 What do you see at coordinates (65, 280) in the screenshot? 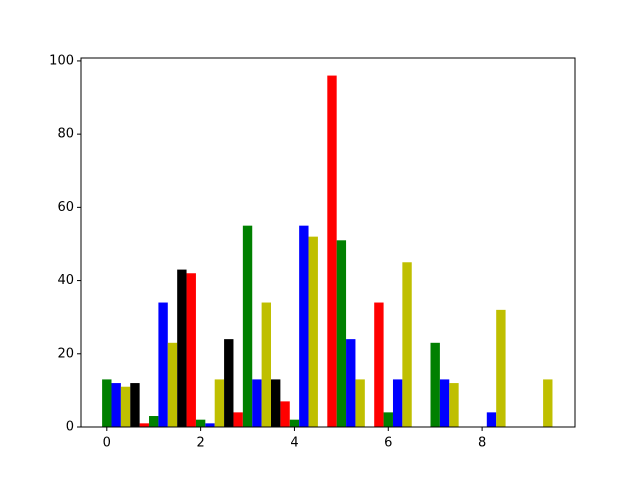
I see `y-tick-label: 40` at bounding box center [65, 280].